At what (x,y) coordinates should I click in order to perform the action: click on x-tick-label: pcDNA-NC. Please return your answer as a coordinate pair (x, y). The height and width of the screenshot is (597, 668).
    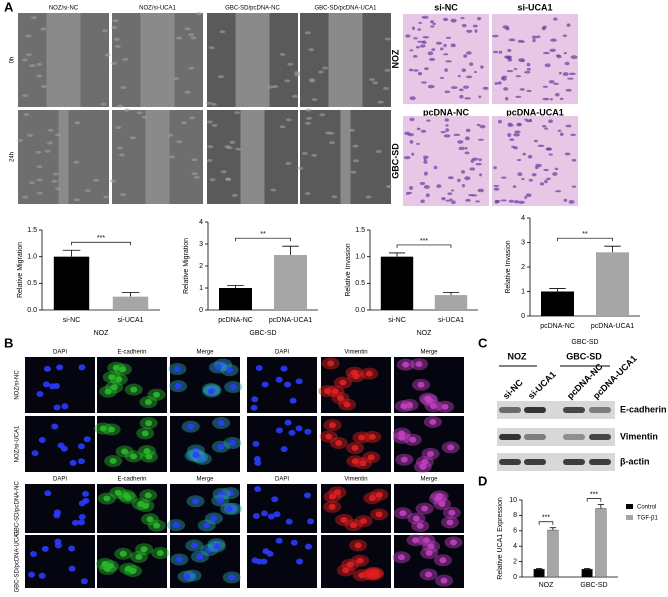
    Looking at the image, I should click on (557, 326).